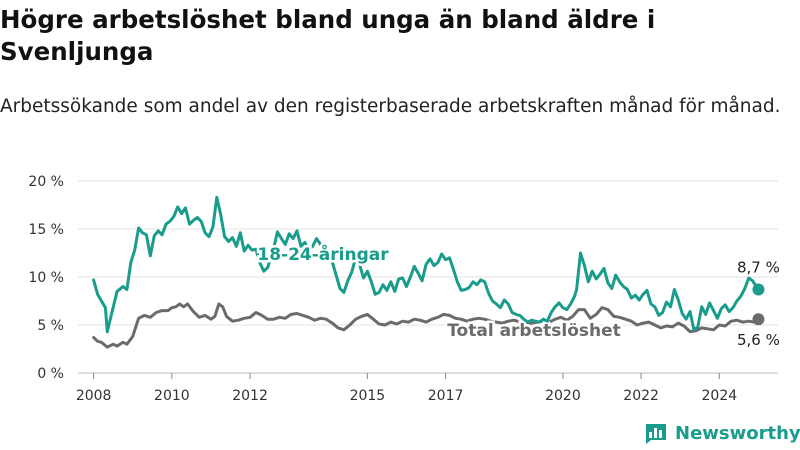 The width and height of the screenshot is (800, 450). Describe the element at coordinates (758, 319) in the screenshot. I see `series-total-end-point` at that location.